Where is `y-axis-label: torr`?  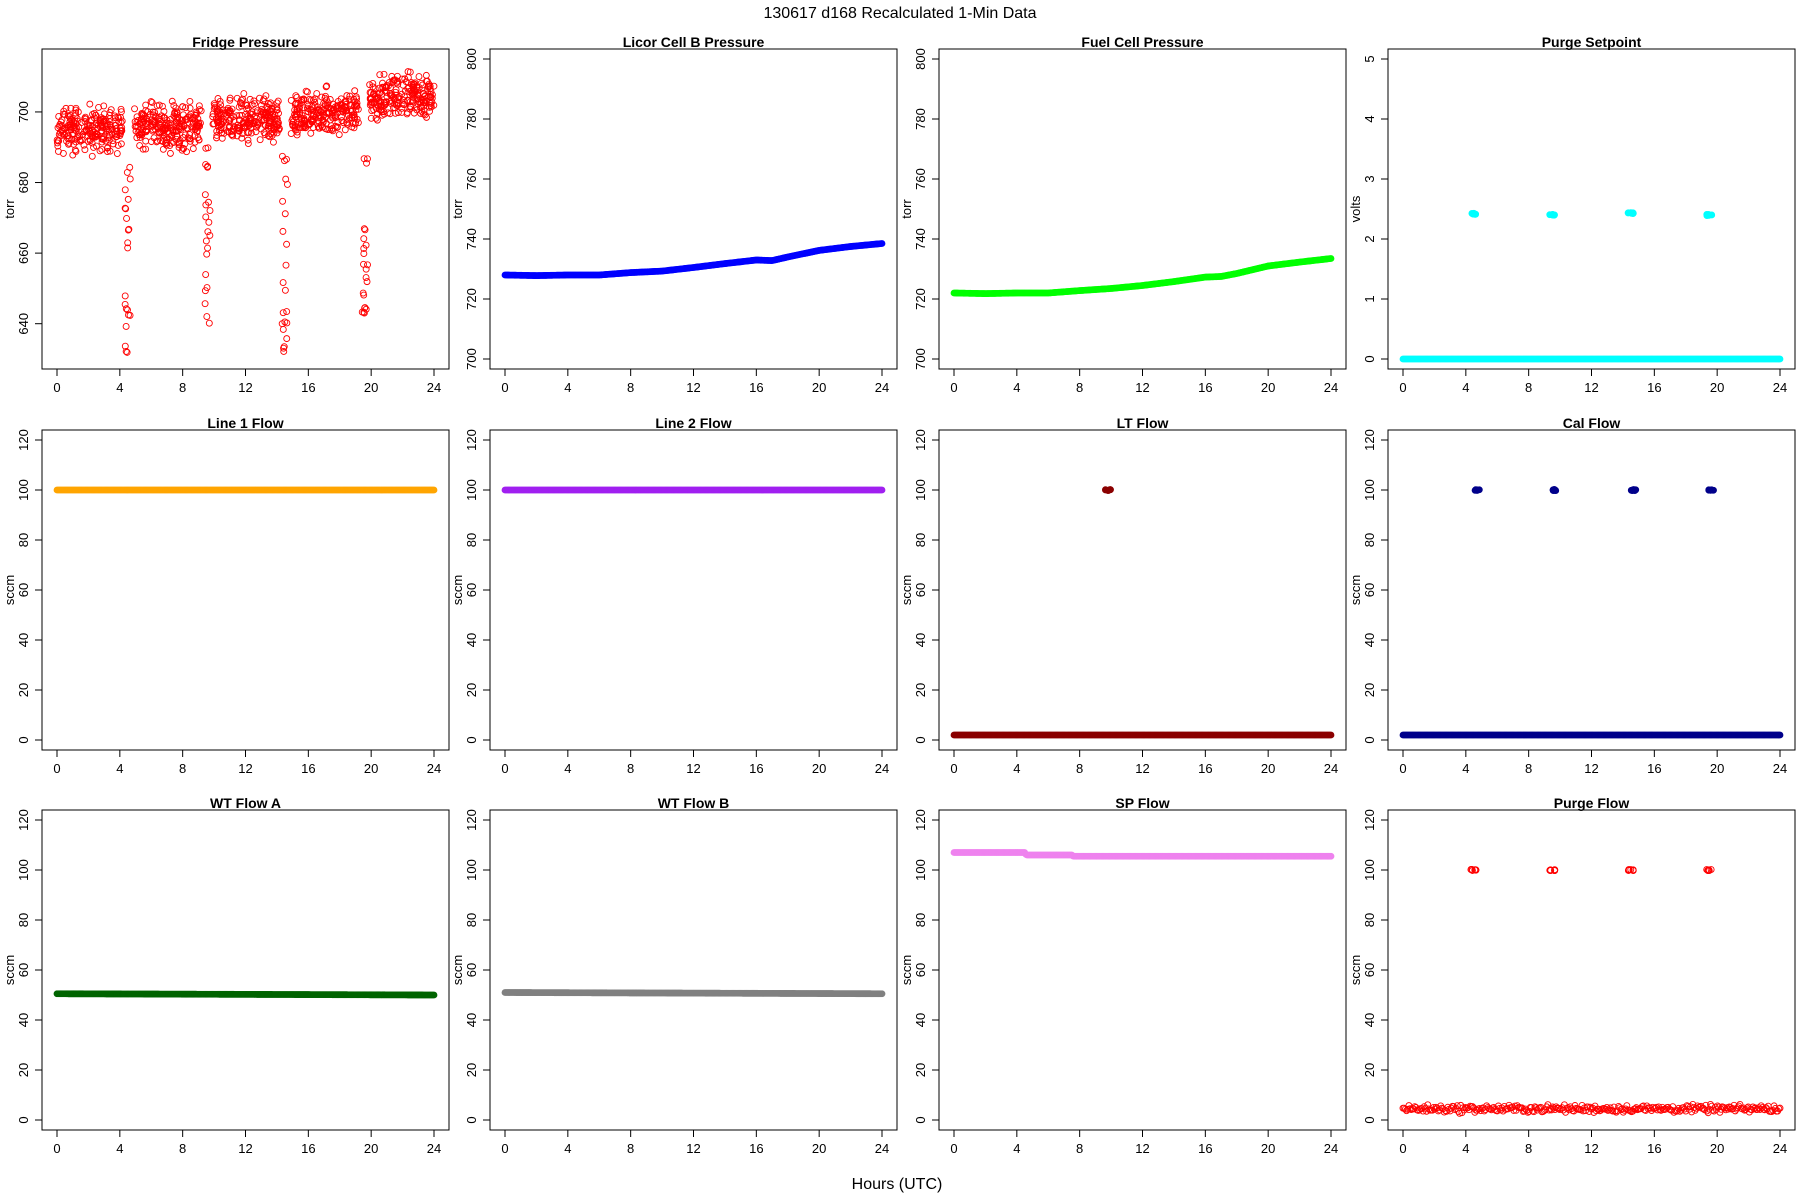
y-axis-label: torr is located at coordinates (457, 209).